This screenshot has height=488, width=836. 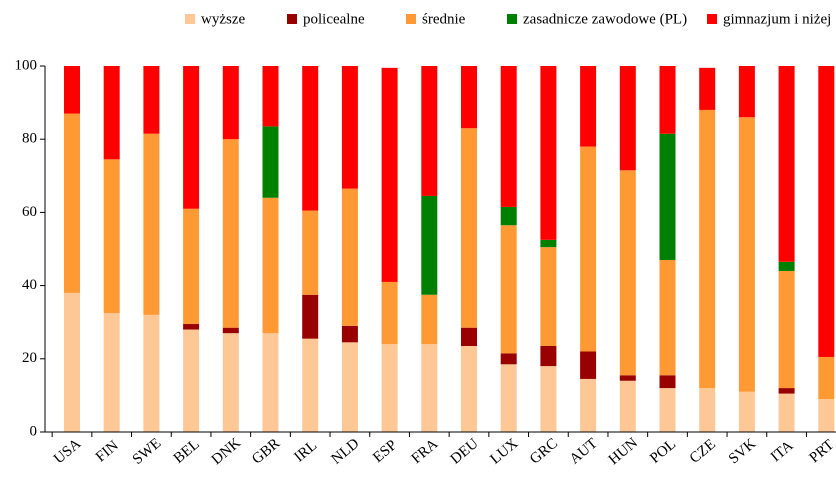 I want to click on x-tick-label: SVK, so click(x=742, y=452).